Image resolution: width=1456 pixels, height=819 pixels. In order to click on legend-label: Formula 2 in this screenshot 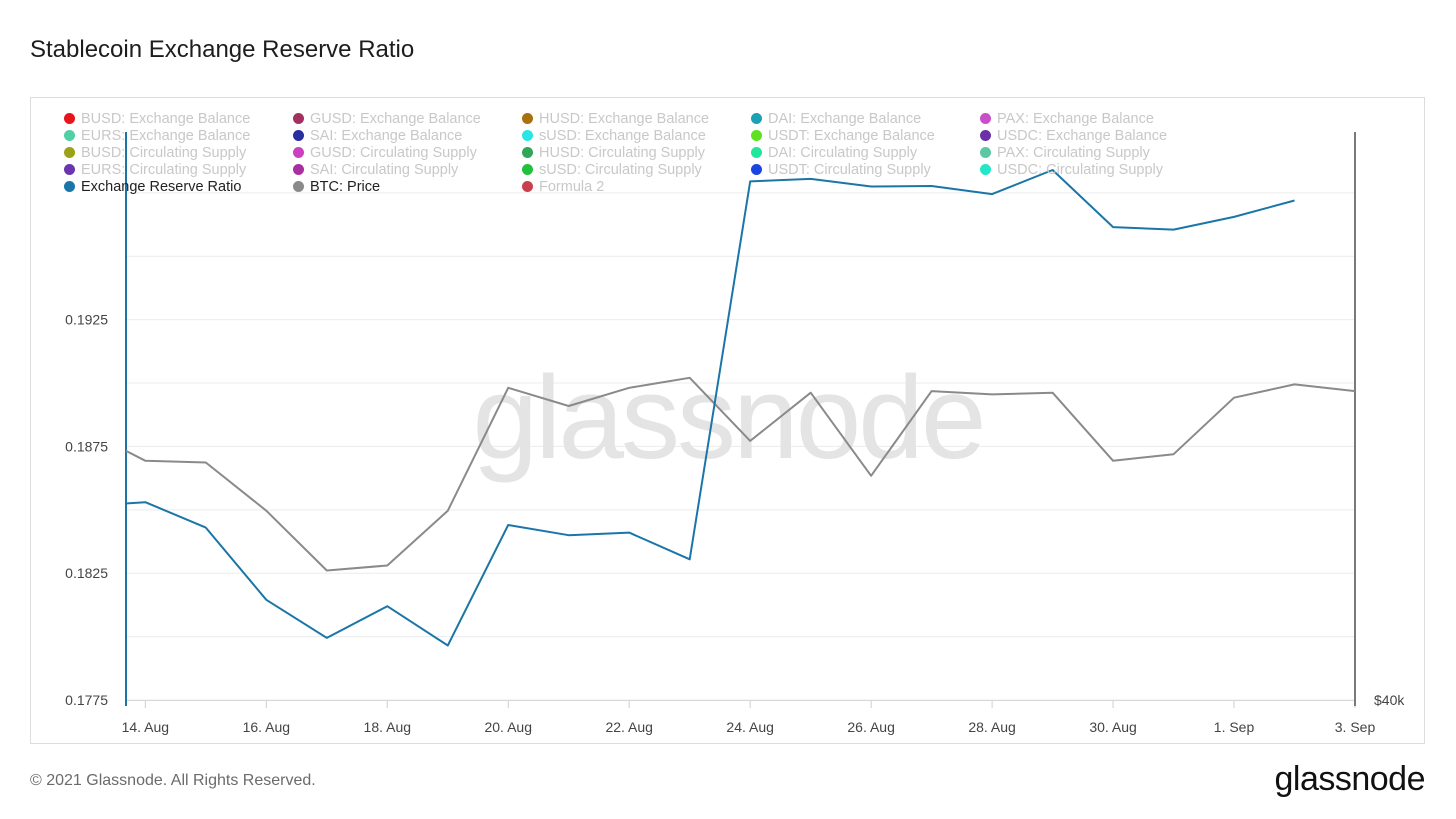, I will do `click(572, 187)`.